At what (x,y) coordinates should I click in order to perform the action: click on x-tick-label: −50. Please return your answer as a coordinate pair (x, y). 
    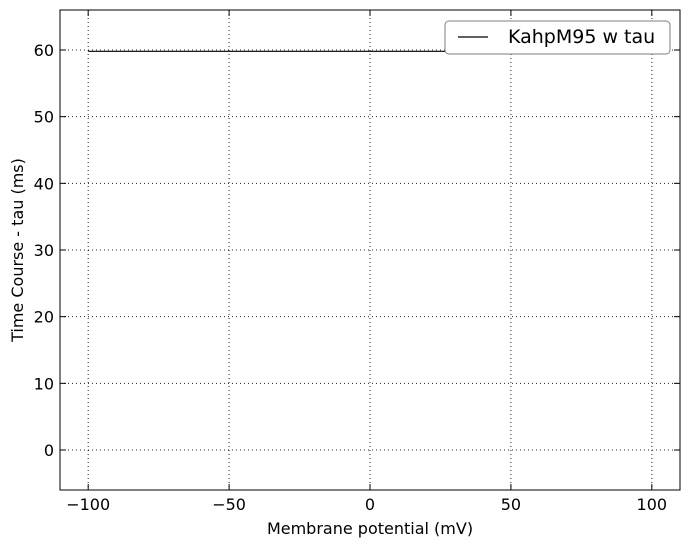
    Looking at the image, I should click on (229, 504).